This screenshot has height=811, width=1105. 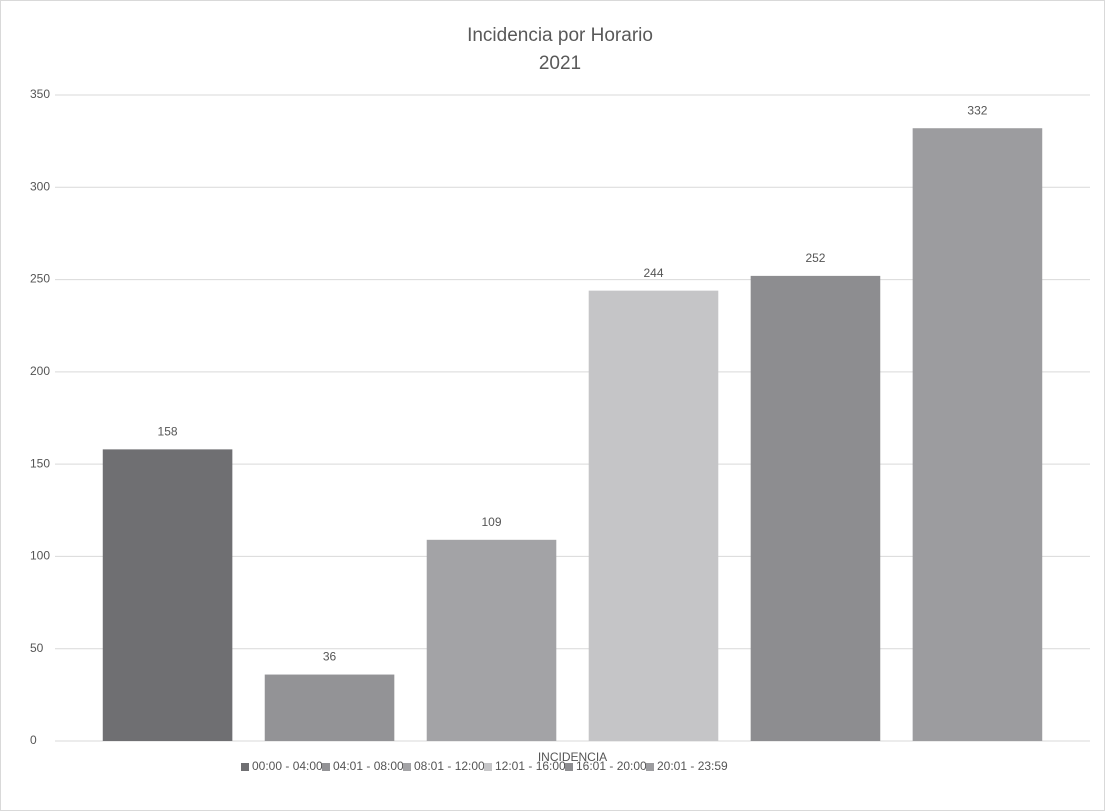 What do you see at coordinates (692, 766) in the screenshot?
I see `legend-label: 20:01 - 23:59` at bounding box center [692, 766].